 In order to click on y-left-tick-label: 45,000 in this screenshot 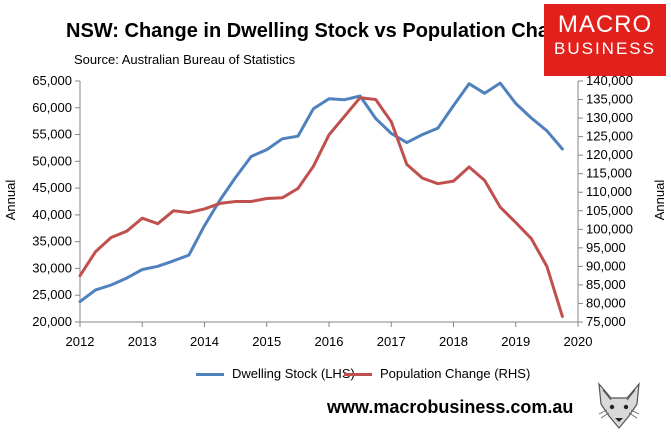, I will do `click(52, 187)`.